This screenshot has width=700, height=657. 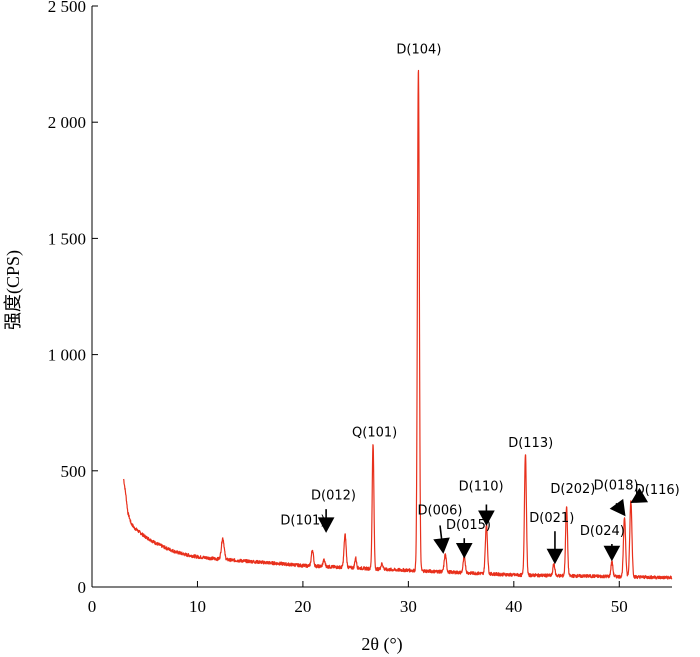 I want to click on y-tick-label: 2 000, so click(x=67, y=122).